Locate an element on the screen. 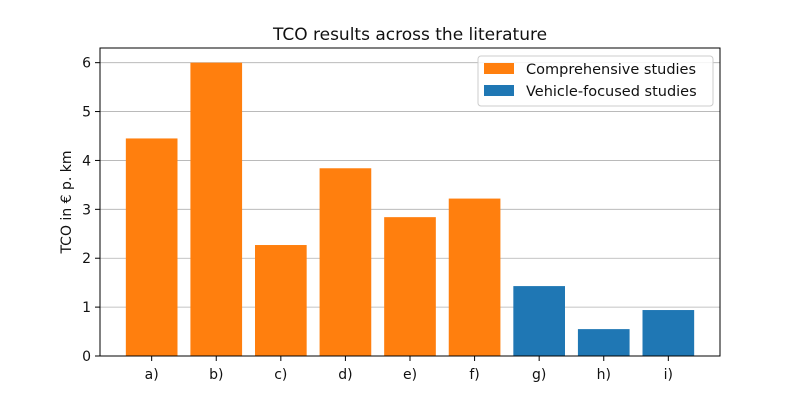 The image size is (800, 400). y-tick-label: 1 is located at coordinates (86, 308).